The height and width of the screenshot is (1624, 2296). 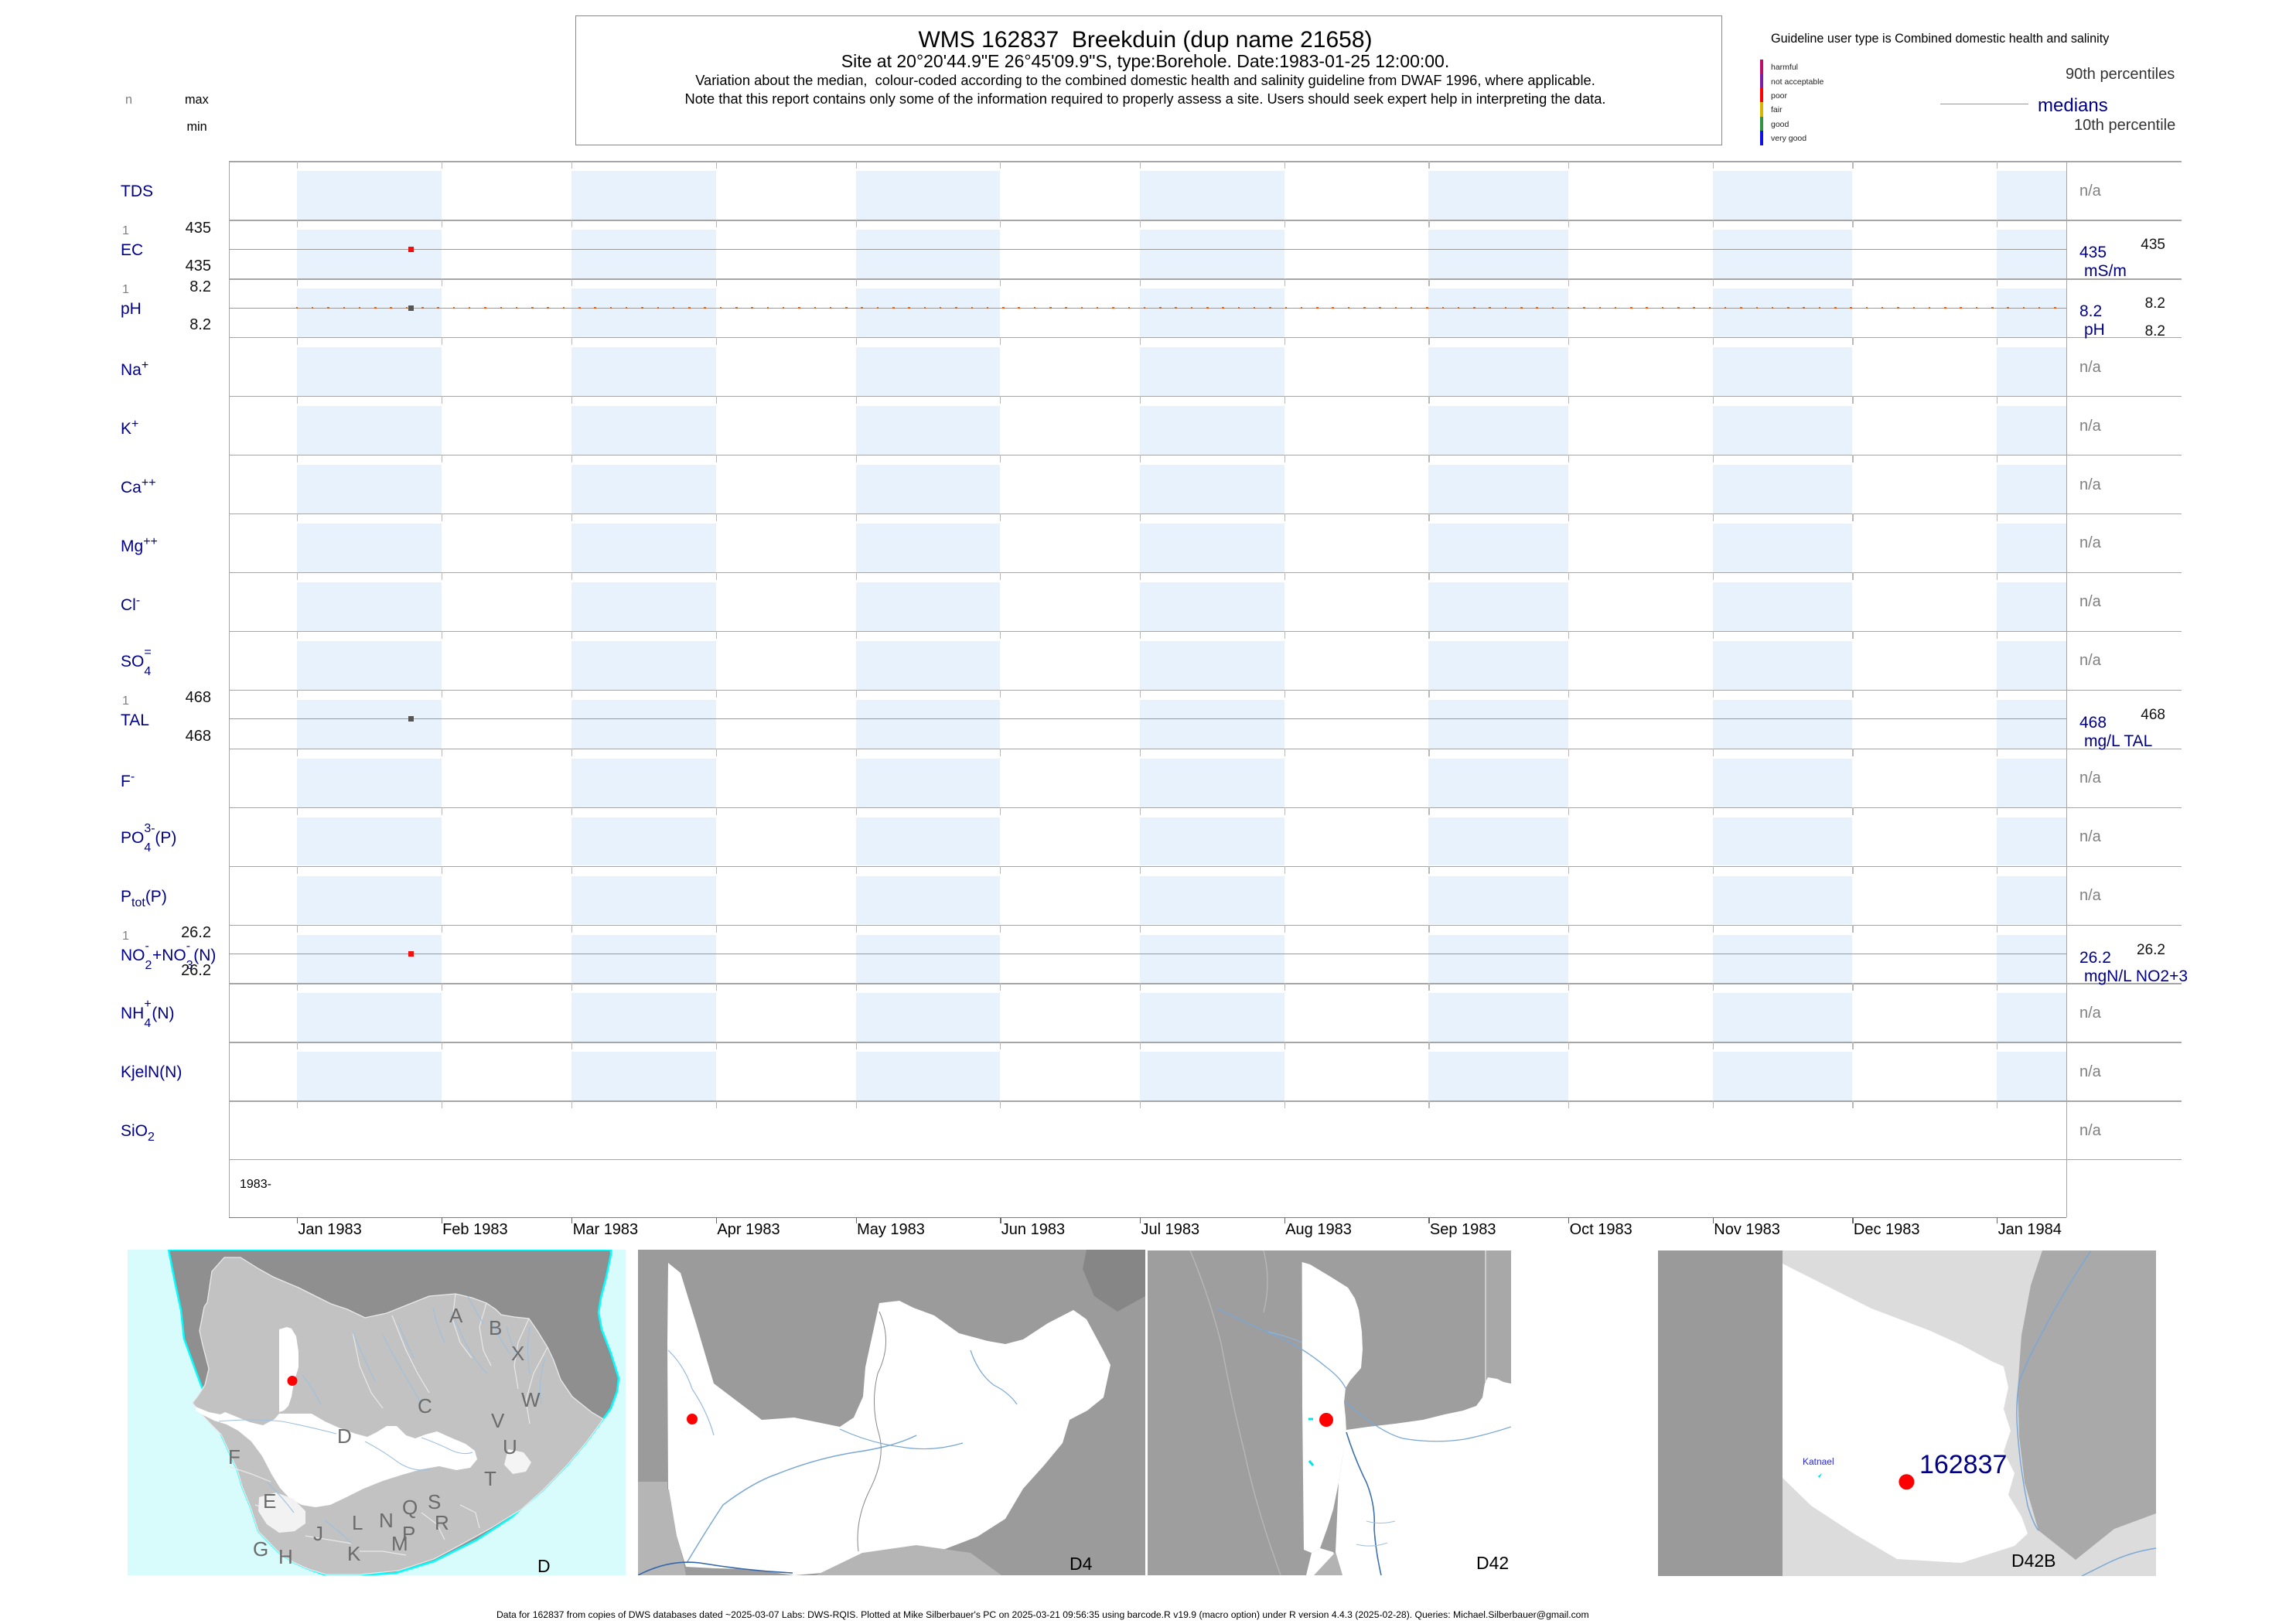 I want to click on svg-text: P, so click(x=408, y=1533).